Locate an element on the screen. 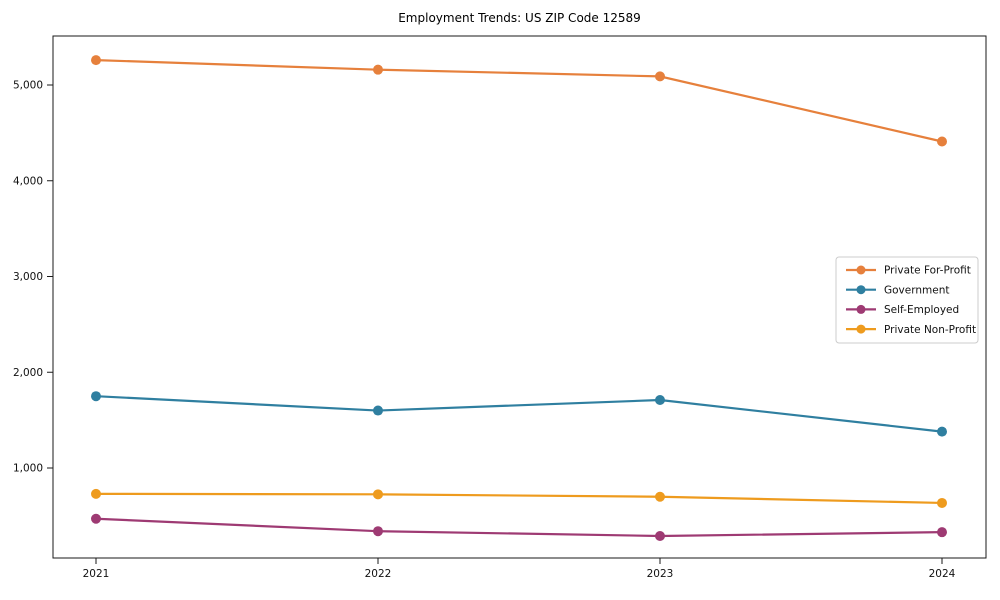 The width and height of the screenshot is (1000, 600). series-line-self-employed is located at coordinates (519, 527).